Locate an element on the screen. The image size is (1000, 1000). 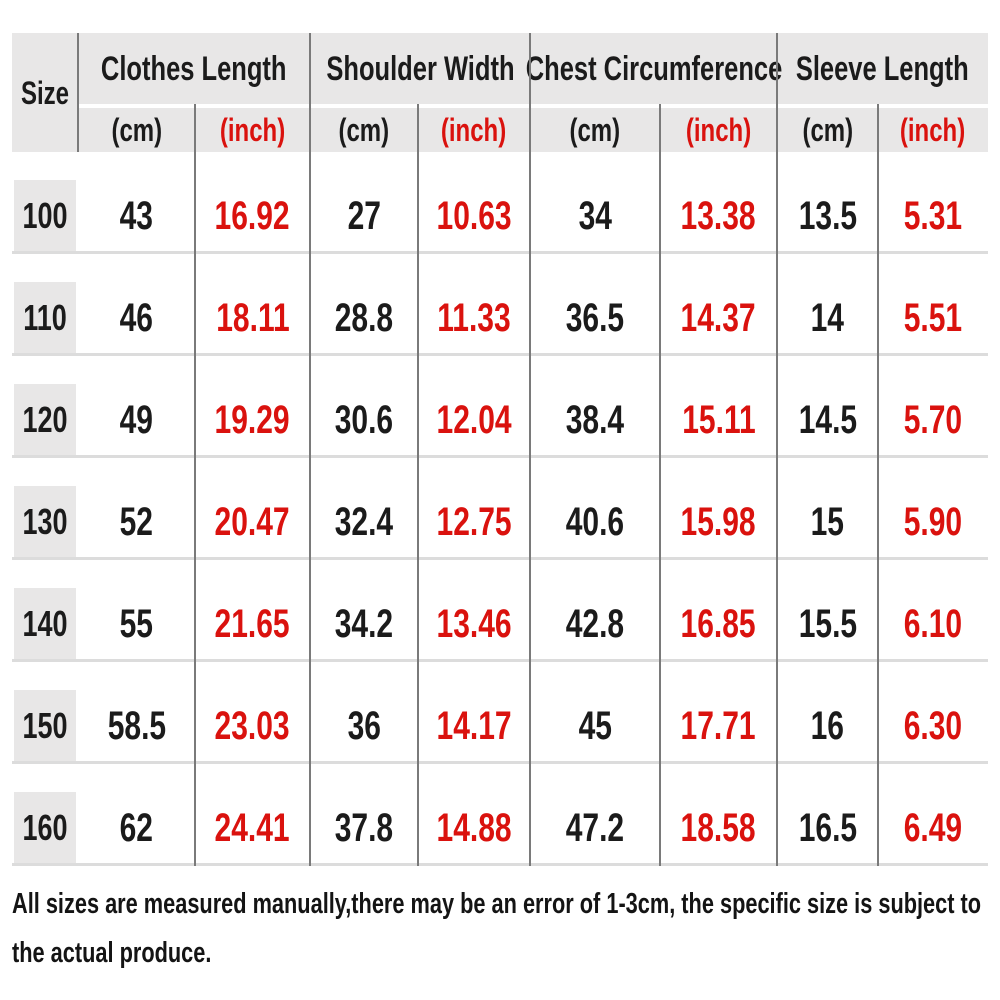
cm-value: 42.8 is located at coordinates (595, 623).